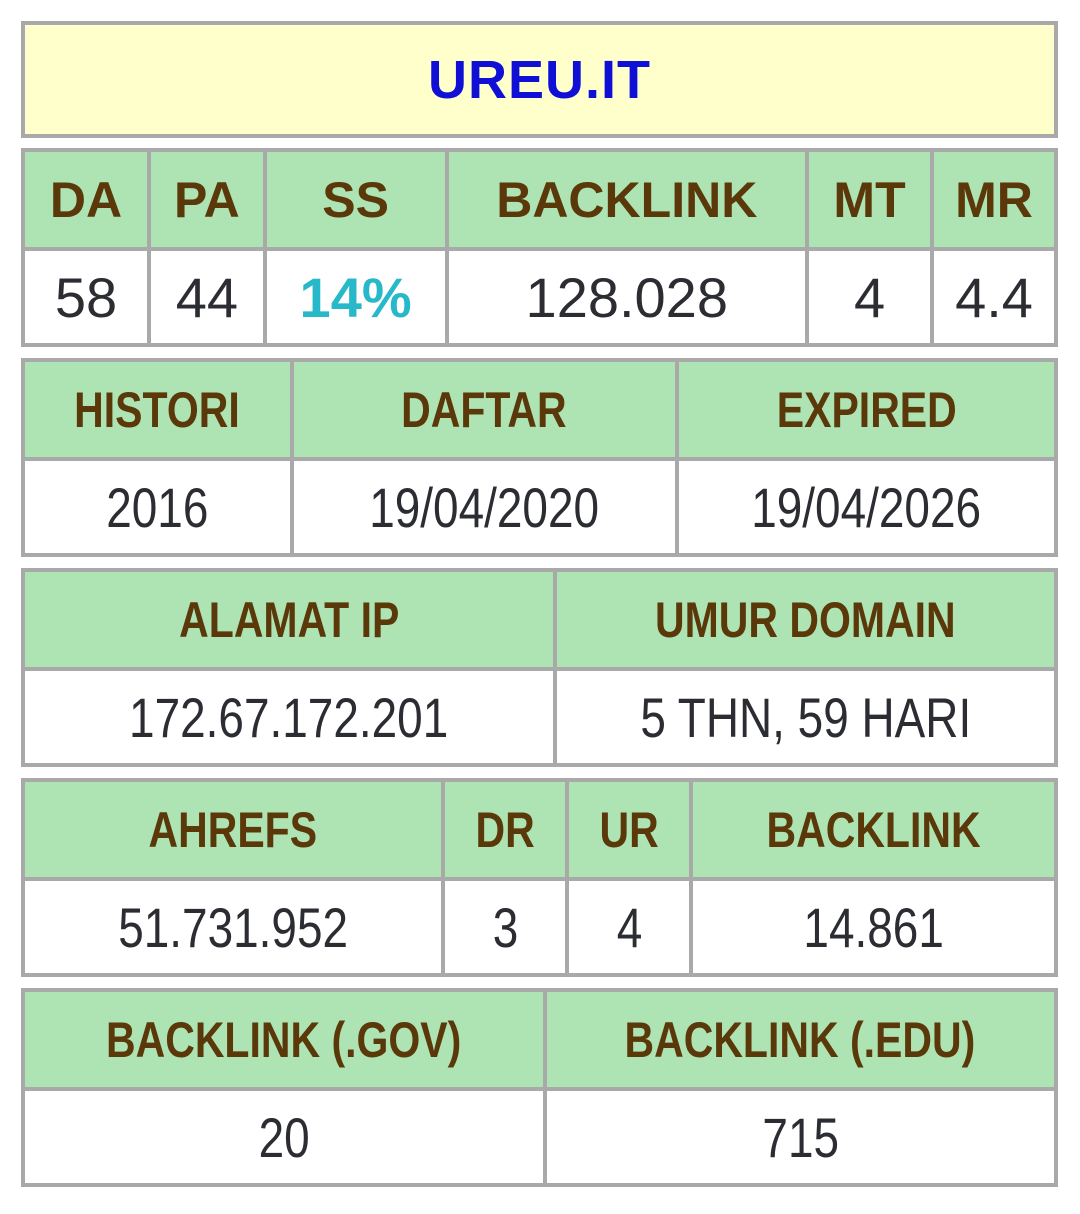 This screenshot has height=1214, width=1080. I want to click on header-cell-alamat-ip: ALAMAT IP, so click(289, 619).